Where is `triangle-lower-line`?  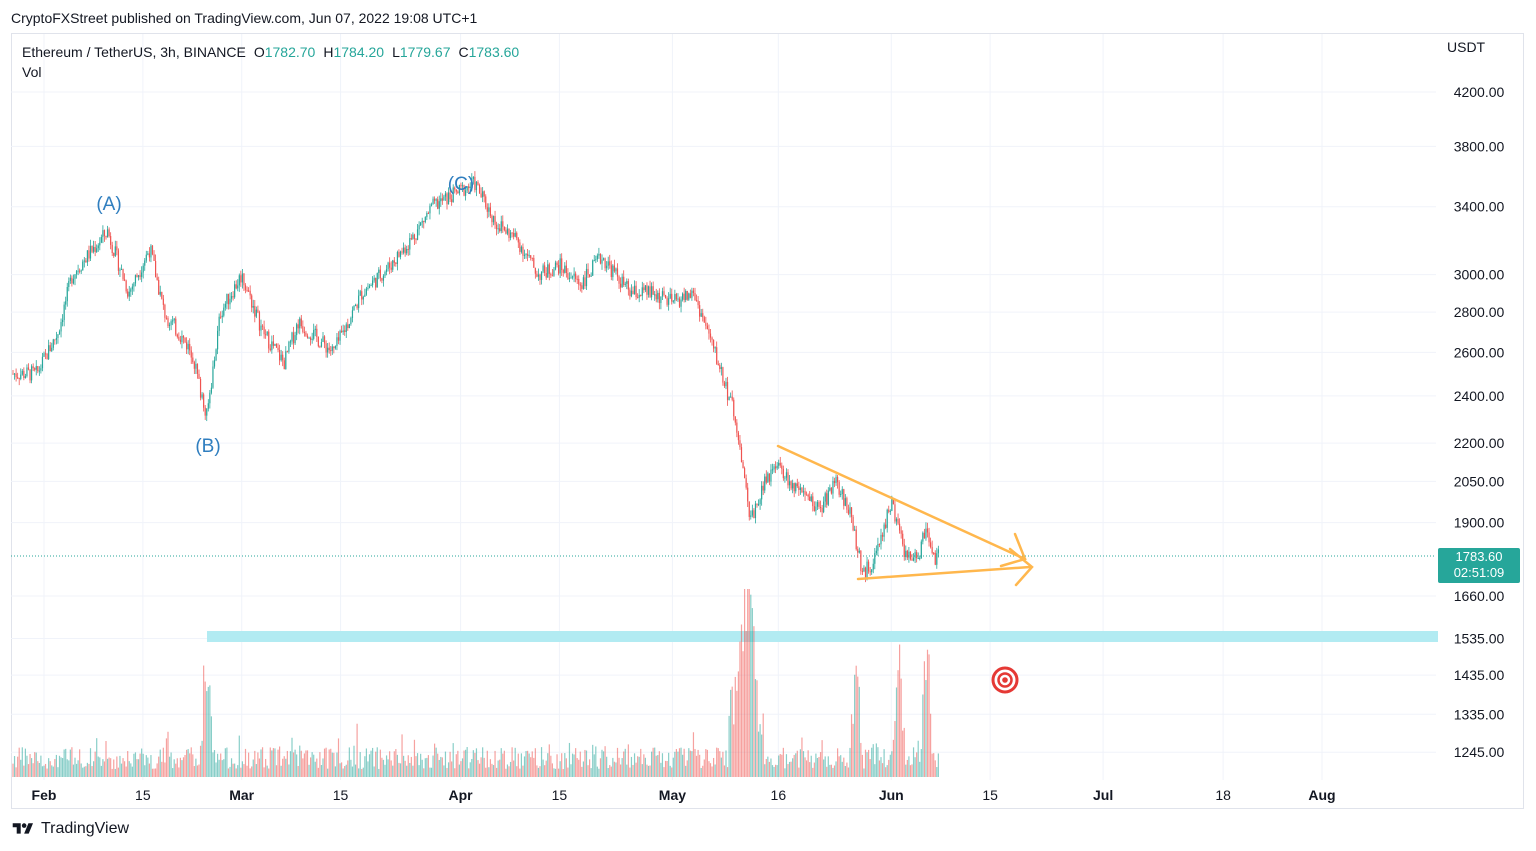 triangle-lower-line is located at coordinates (944, 573).